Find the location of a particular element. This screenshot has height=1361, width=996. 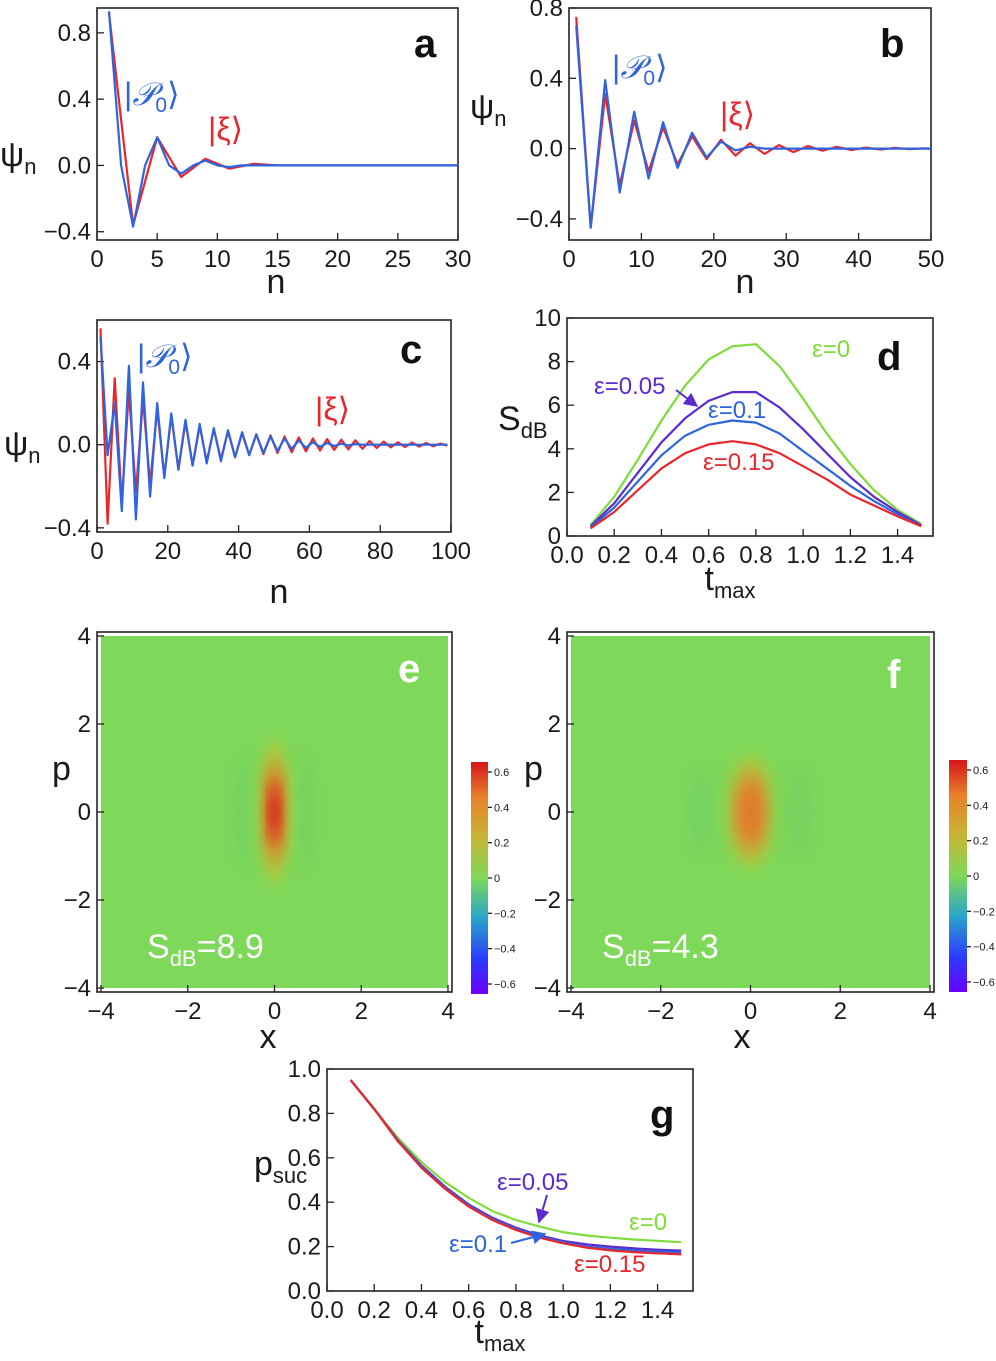

panel-letter-g: g is located at coordinates (662, 1115).